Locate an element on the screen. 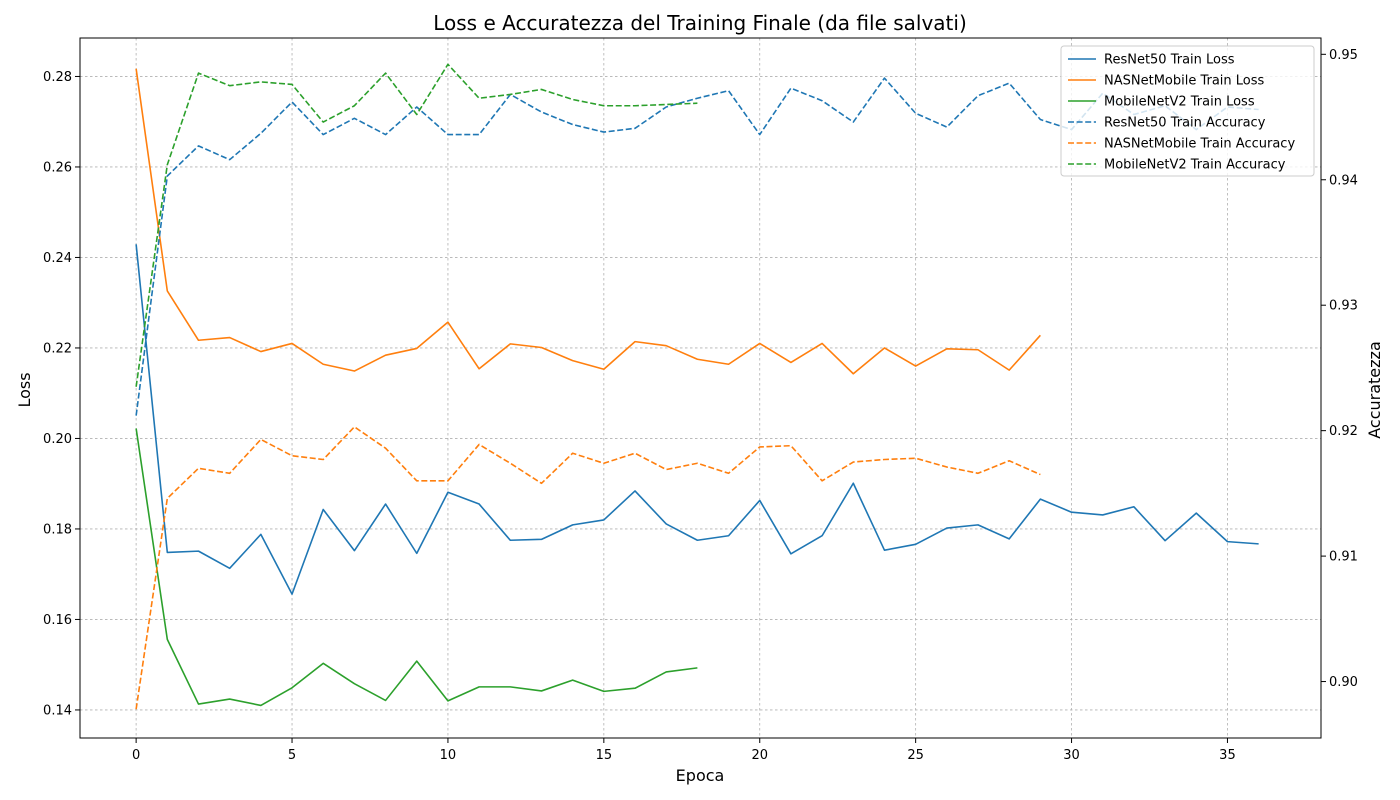 Image resolution: width=1400 pixels, height=800 pixels. y-tick-label: 0.22 is located at coordinates (57, 348).